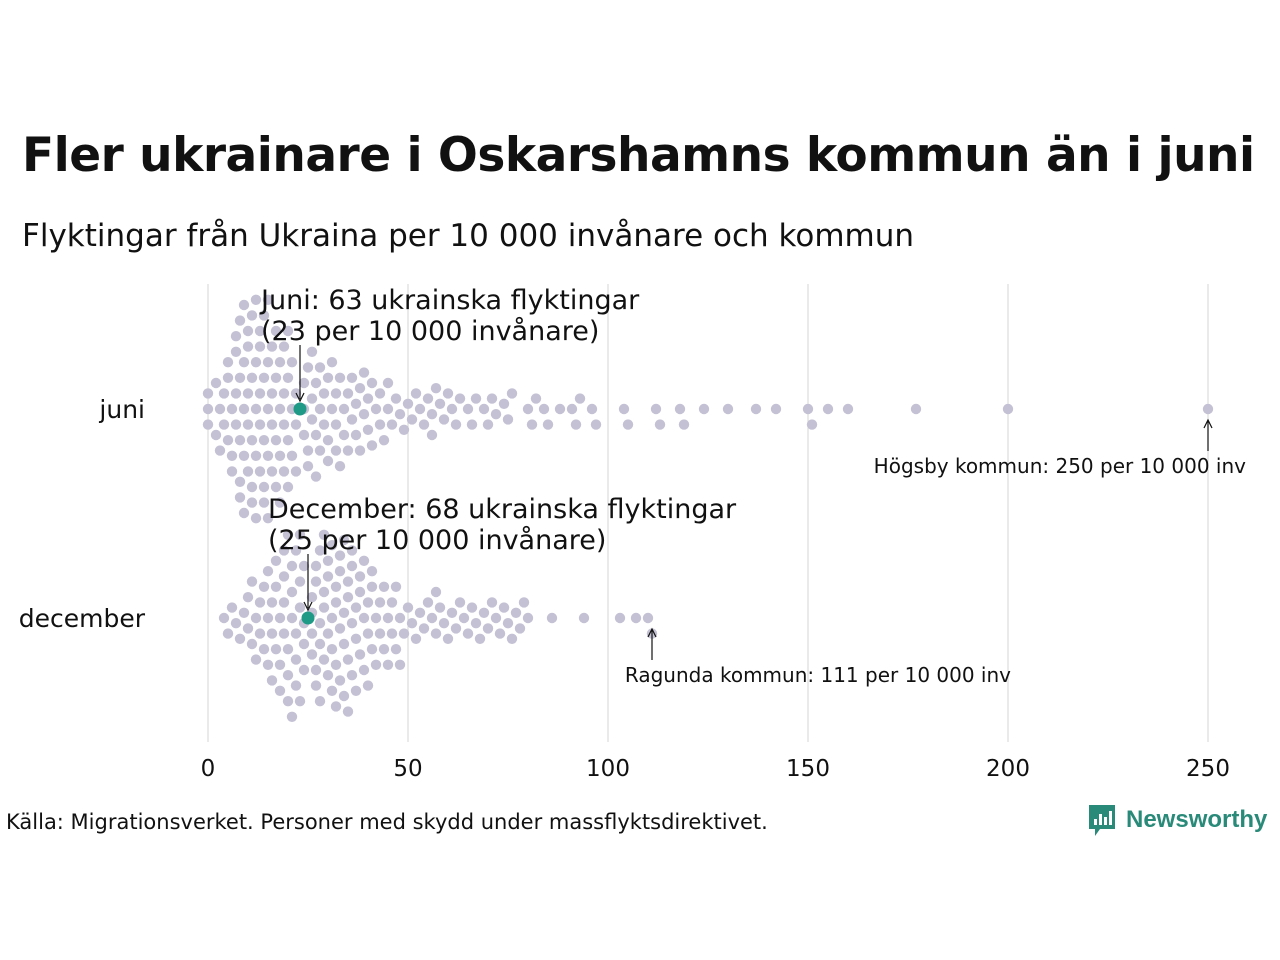 This screenshot has width=1280, height=960. What do you see at coordinates (449, 300) in the screenshot?
I see `highlight-label-line1: Juni: 63 ukrainska flyktingar` at bounding box center [449, 300].